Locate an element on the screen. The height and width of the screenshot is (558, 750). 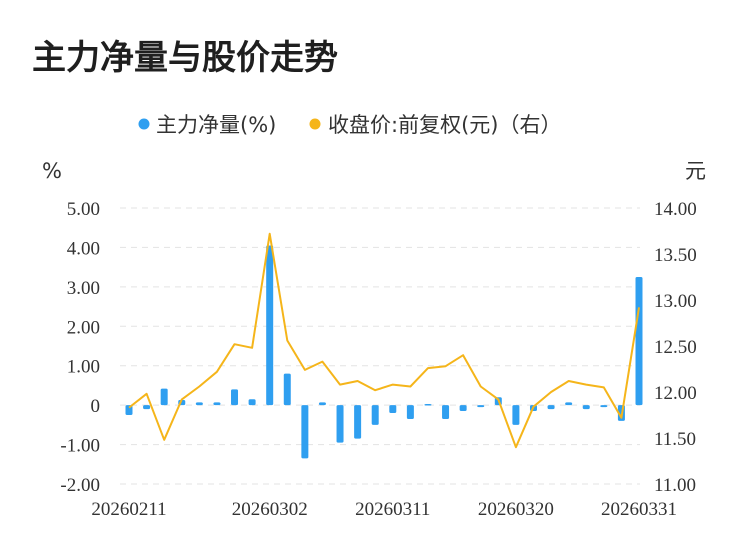
y-left-tick-label: 4.00 is located at coordinates (83, 248).